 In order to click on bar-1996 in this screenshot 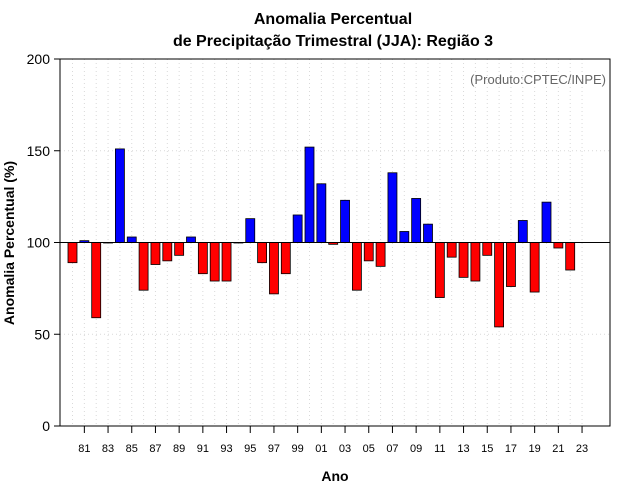, I will do `click(262, 253)`.